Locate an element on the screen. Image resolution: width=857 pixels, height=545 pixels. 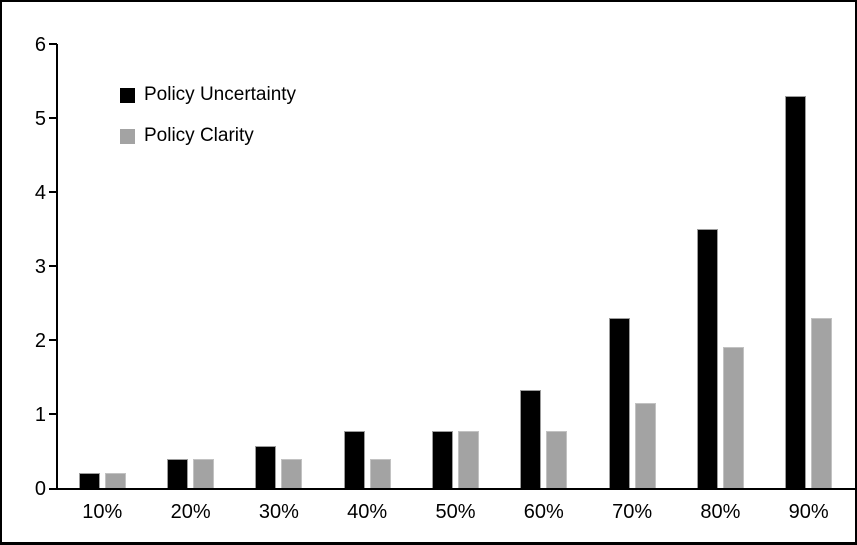
x-axis-tick-label: 50% is located at coordinates (455, 512).